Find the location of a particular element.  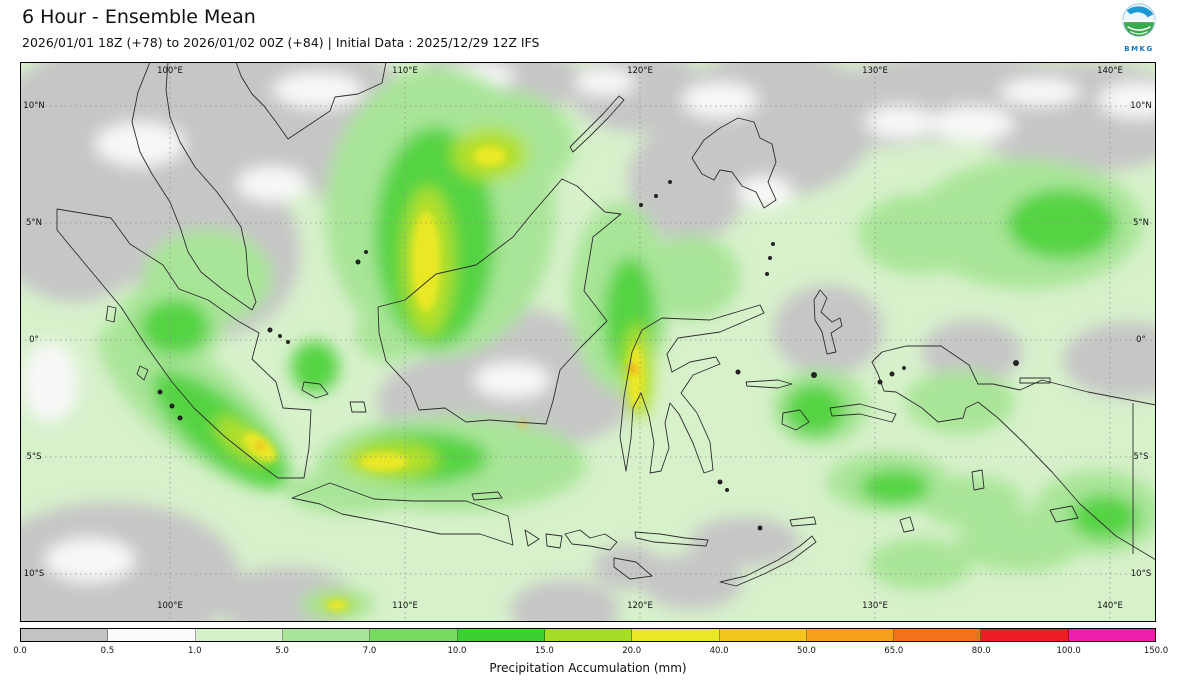

lon-tick-top: 140°E is located at coordinates (1110, 71).